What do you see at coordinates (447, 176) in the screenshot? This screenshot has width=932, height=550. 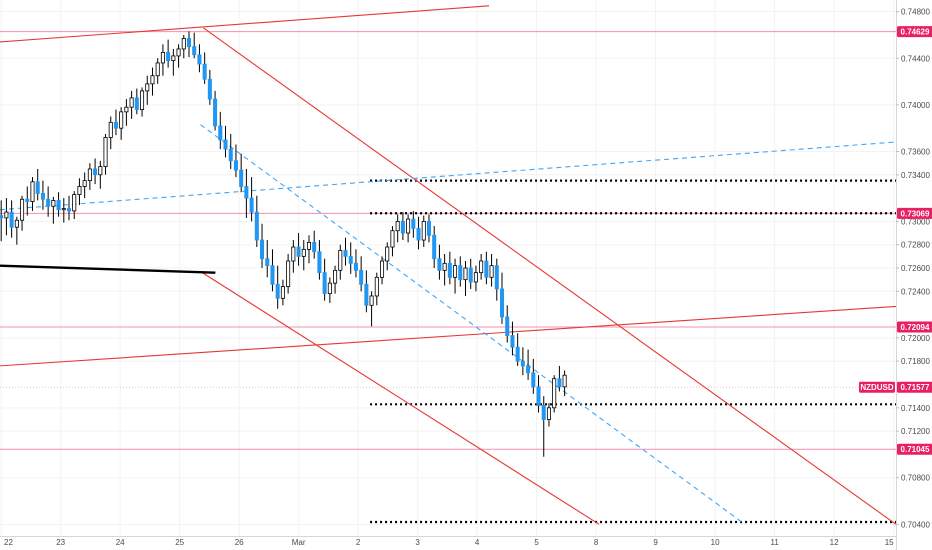 I see `dashed-trendline` at bounding box center [447, 176].